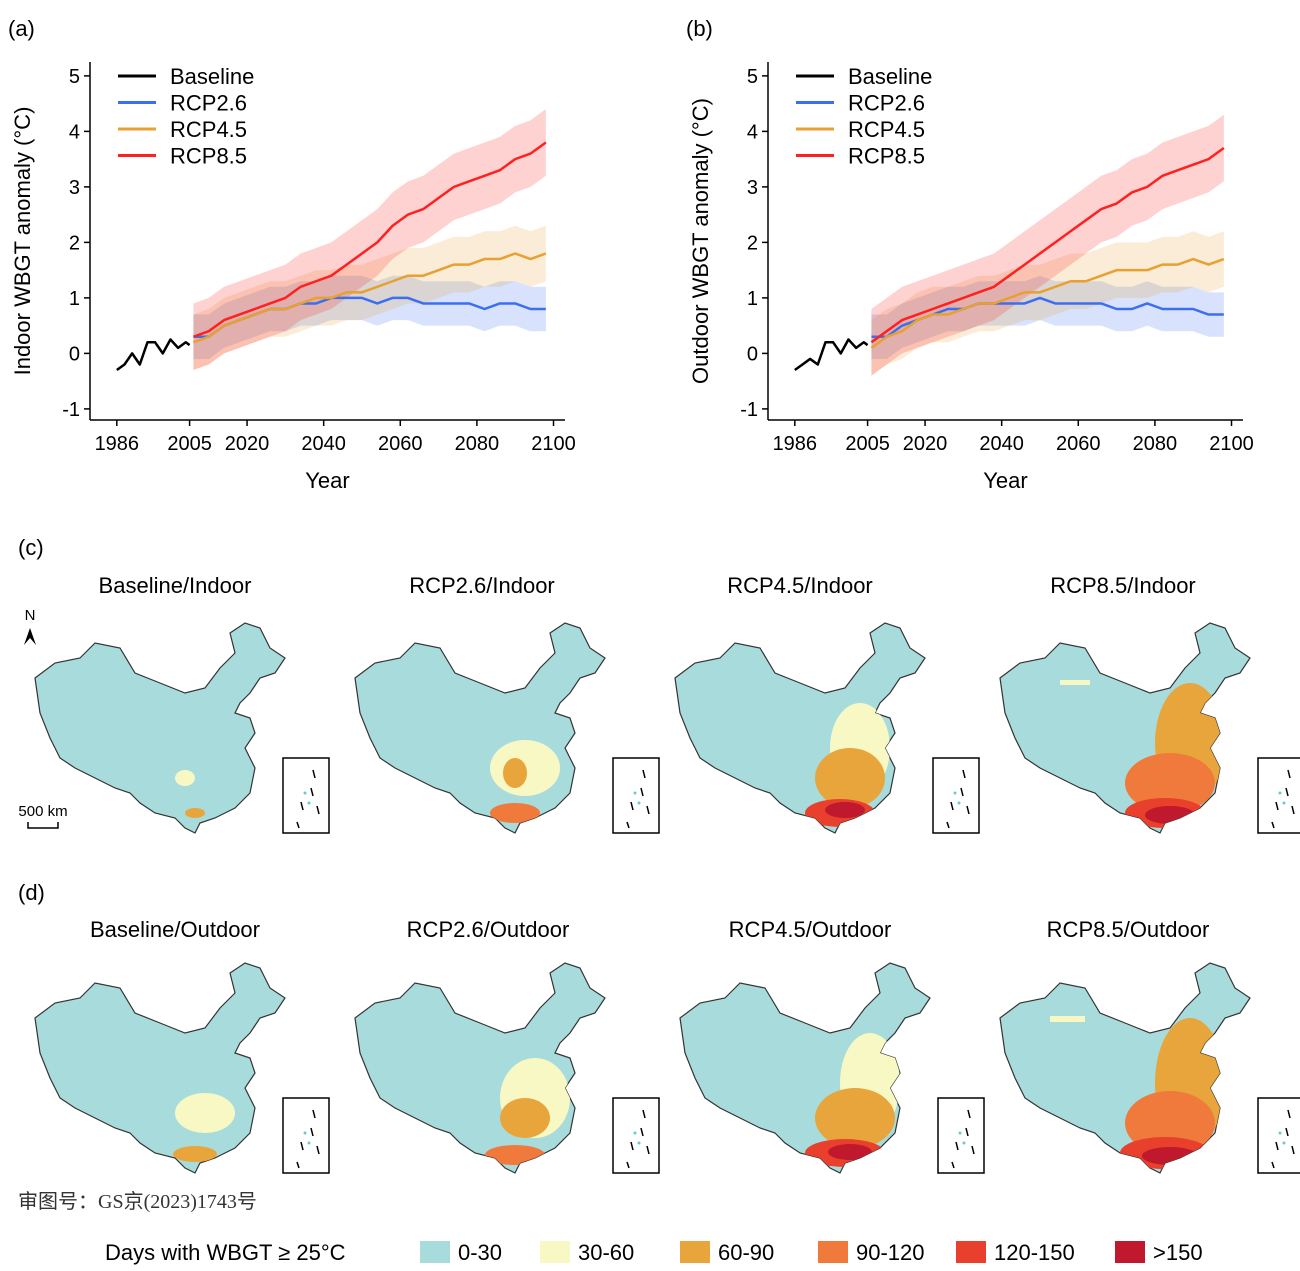 This screenshot has height=1271, width=1300. Describe the element at coordinates (800, 585) in the screenshot. I see `map-title: RCP4.5/Indoor` at that location.